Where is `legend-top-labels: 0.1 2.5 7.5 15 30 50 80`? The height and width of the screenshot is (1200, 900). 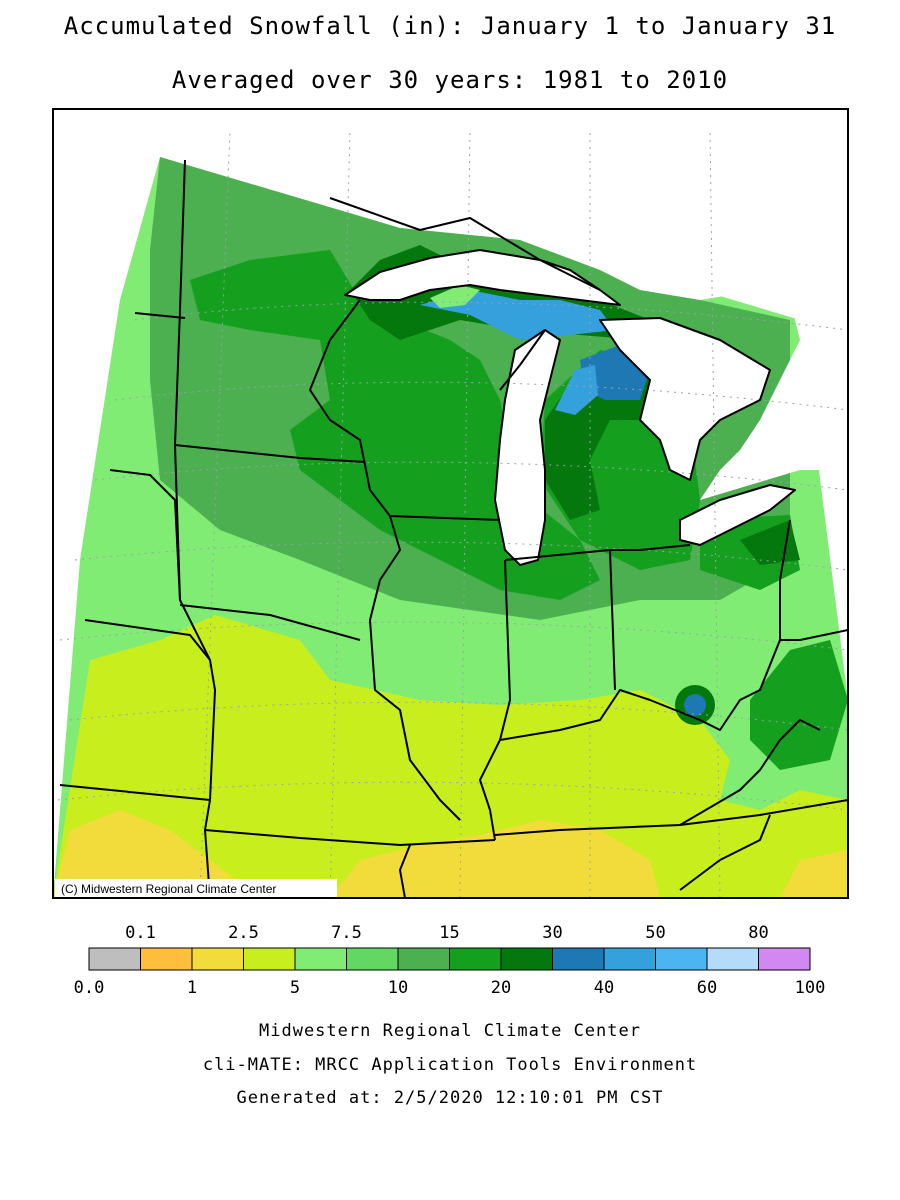 legend-top-labels: 0.1 2.5 7.5 15 30 50 80 is located at coordinates (447, 933).